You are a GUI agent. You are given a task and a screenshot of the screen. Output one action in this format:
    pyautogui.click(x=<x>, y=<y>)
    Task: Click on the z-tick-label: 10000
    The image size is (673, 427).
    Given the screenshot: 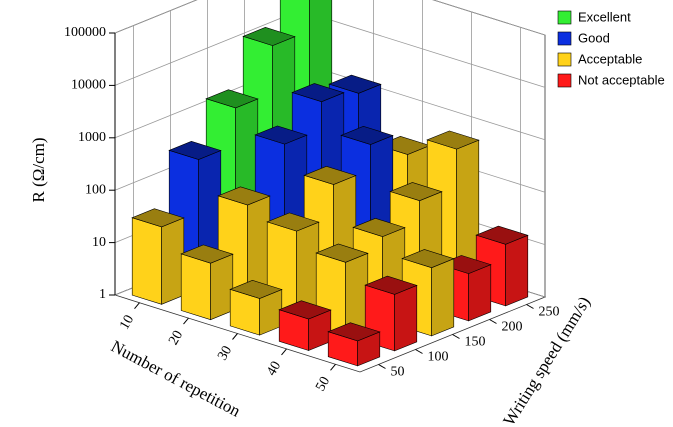 What is the action you would take?
    pyautogui.click(x=88, y=85)
    